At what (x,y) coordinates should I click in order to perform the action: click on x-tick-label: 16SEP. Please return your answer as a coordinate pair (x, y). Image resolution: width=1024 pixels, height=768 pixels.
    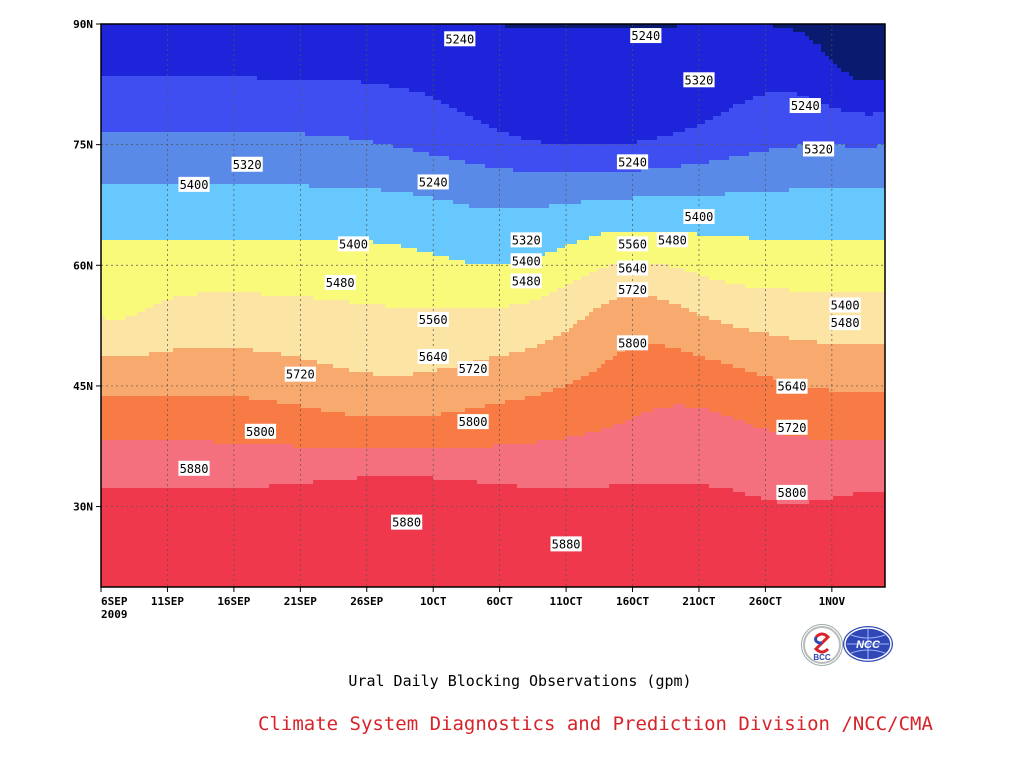
    Looking at the image, I should click on (233, 601).